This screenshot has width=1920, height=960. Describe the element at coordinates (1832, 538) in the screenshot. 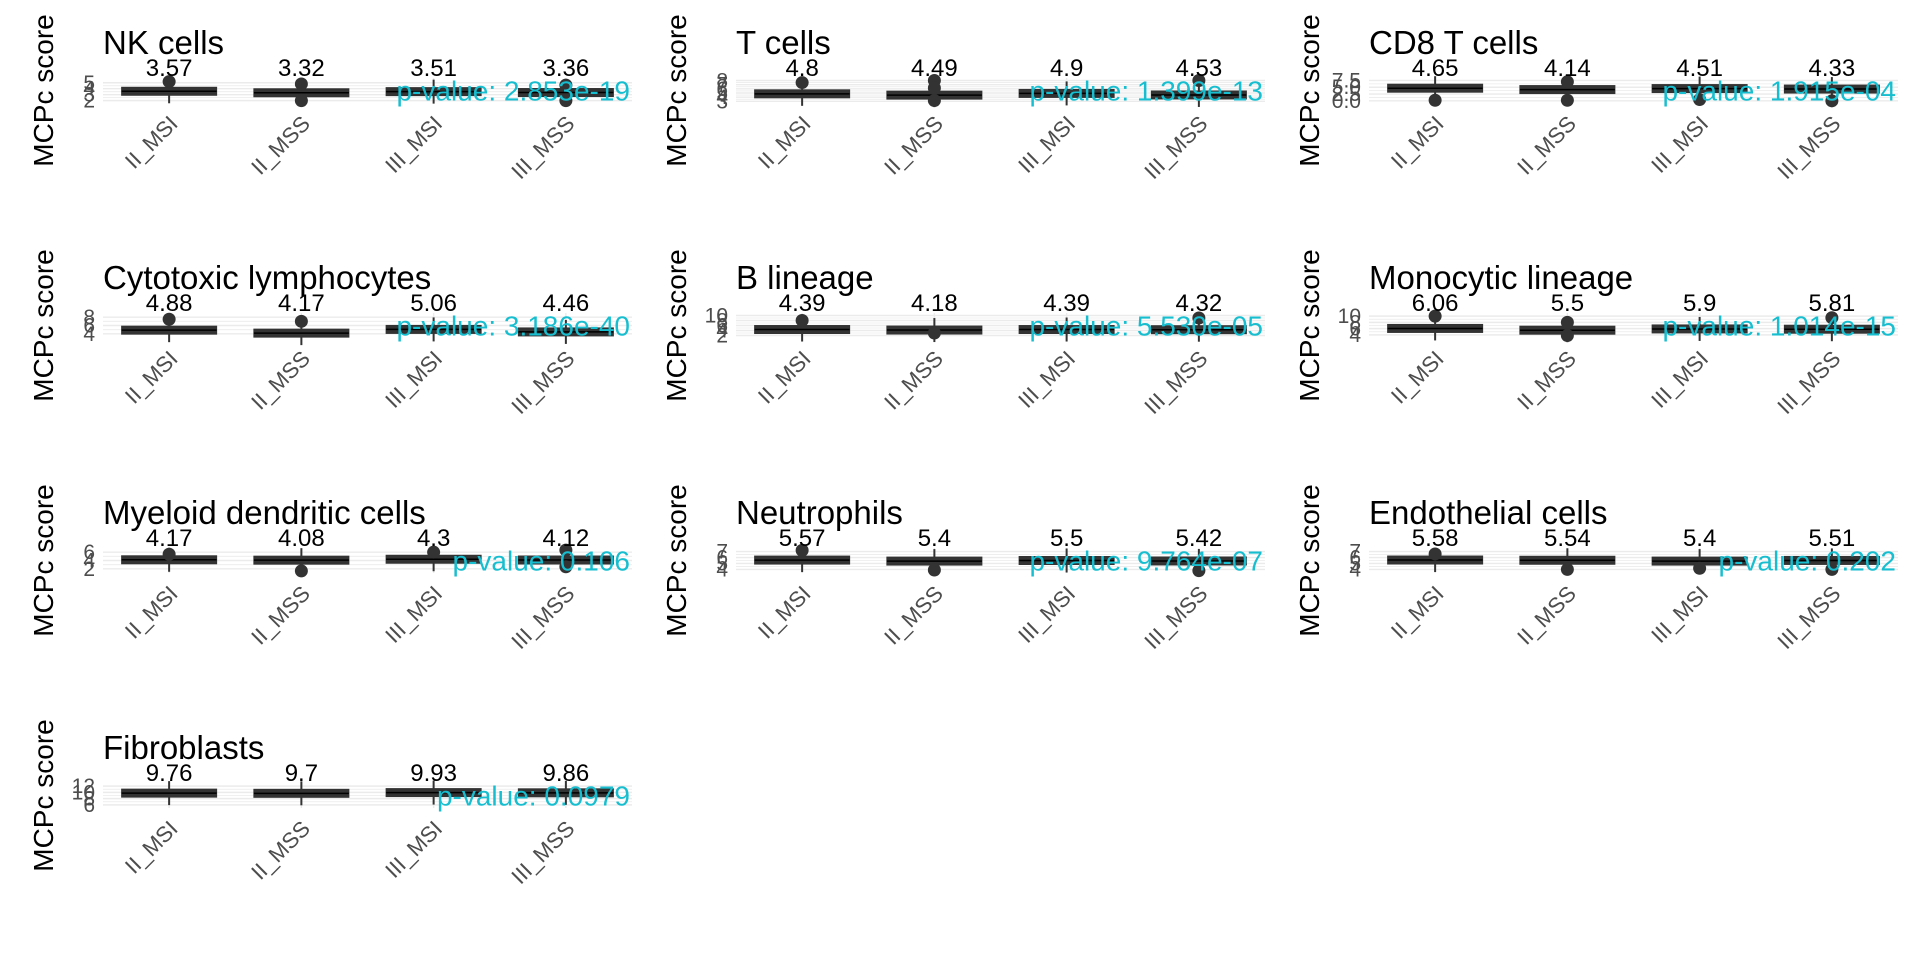

I see `median-label: 5.51` at that location.